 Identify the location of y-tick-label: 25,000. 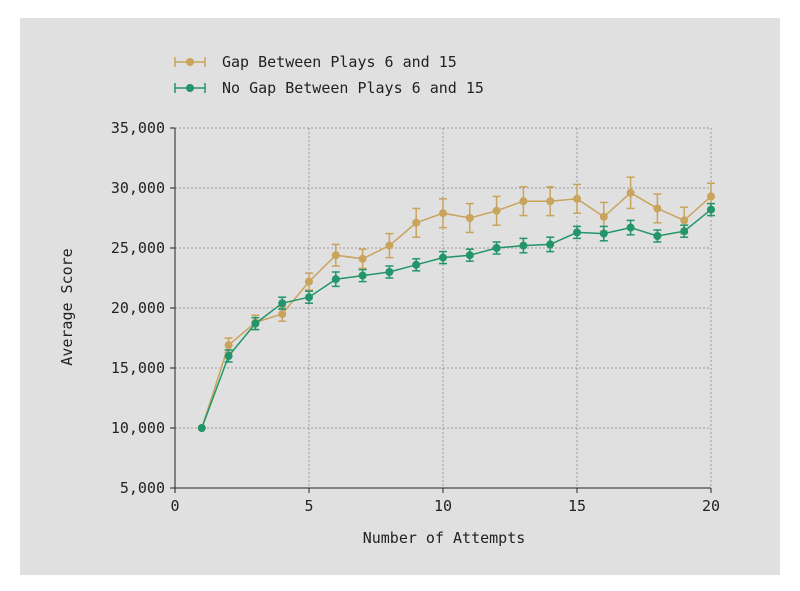
(138, 248).